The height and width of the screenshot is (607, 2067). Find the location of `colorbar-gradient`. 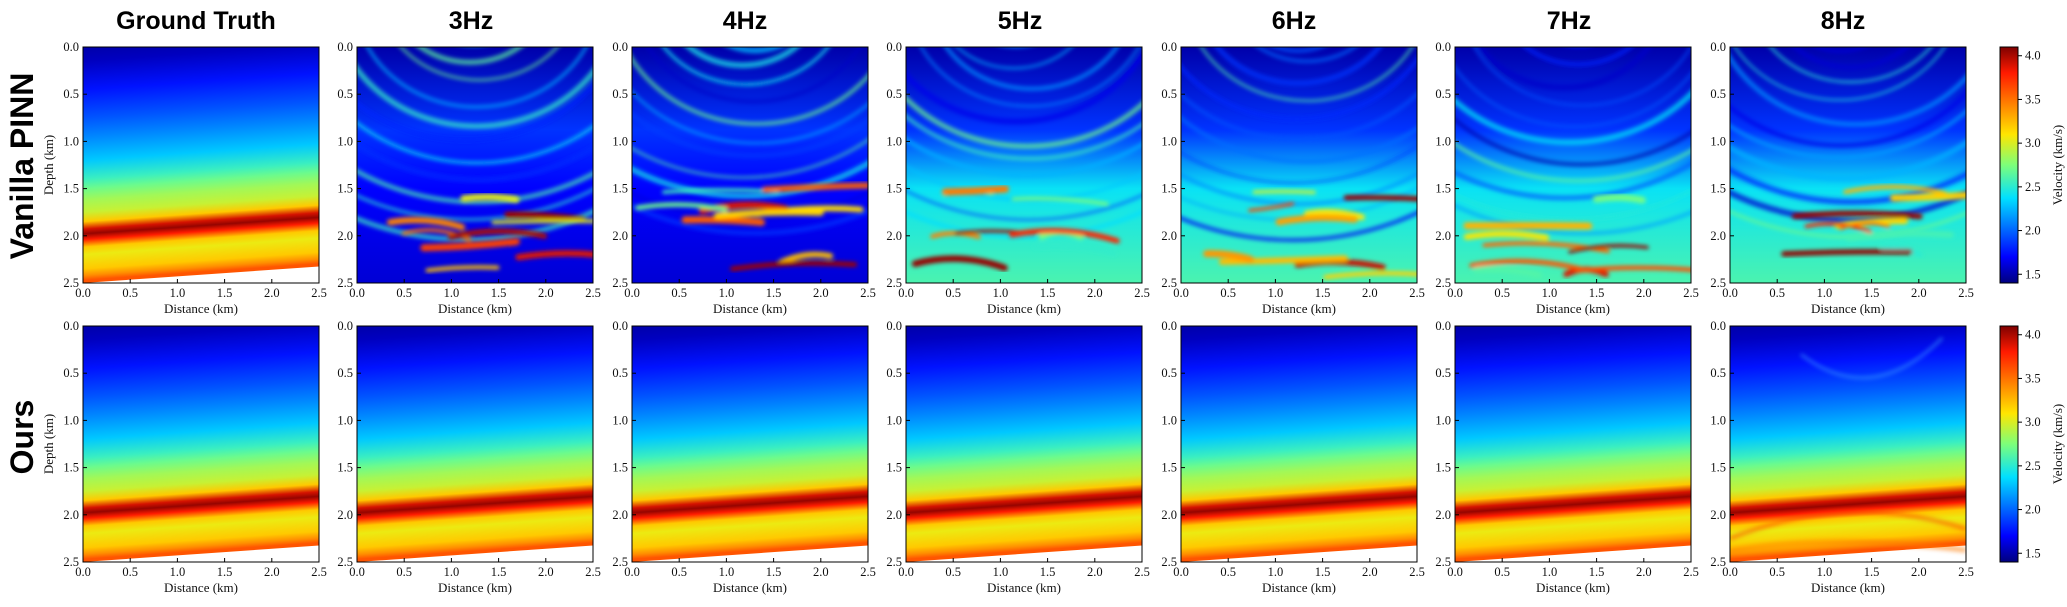

colorbar-gradient is located at coordinates (2009, 444).